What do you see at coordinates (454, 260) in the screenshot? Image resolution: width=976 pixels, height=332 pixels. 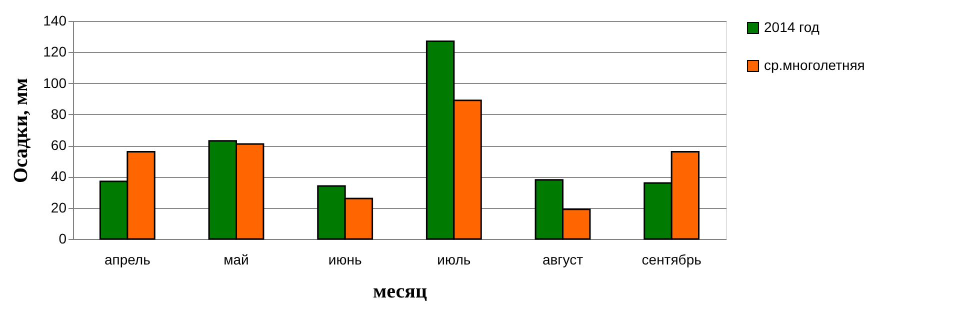 I see `x-tick-label: июль` at bounding box center [454, 260].